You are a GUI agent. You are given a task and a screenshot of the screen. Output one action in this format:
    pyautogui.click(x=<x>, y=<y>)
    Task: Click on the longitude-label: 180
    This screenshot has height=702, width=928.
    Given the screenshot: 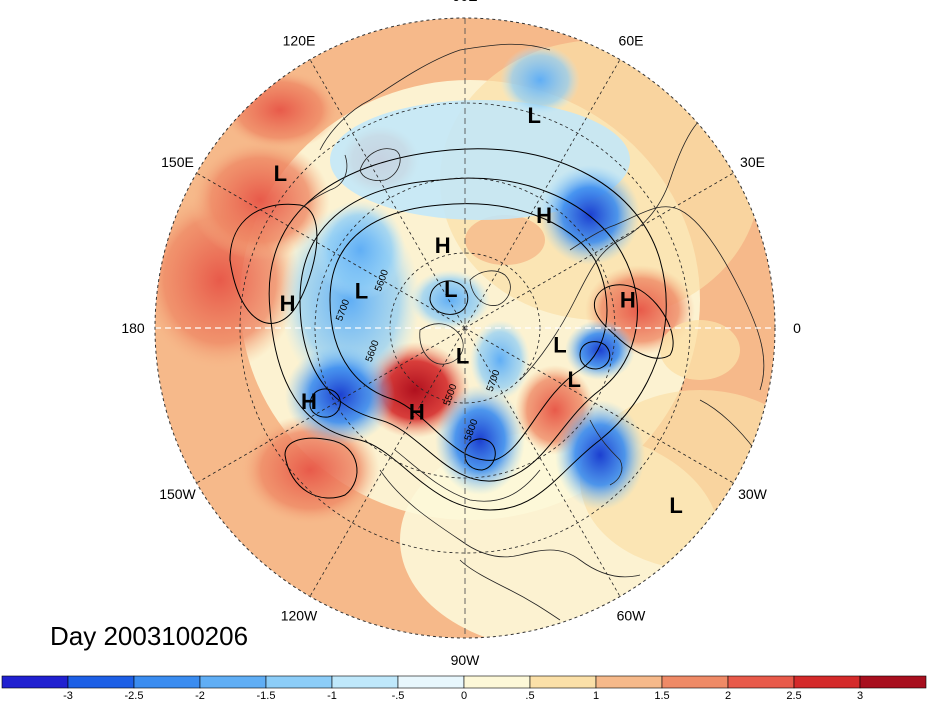 What is the action you would take?
    pyautogui.click(x=133, y=328)
    